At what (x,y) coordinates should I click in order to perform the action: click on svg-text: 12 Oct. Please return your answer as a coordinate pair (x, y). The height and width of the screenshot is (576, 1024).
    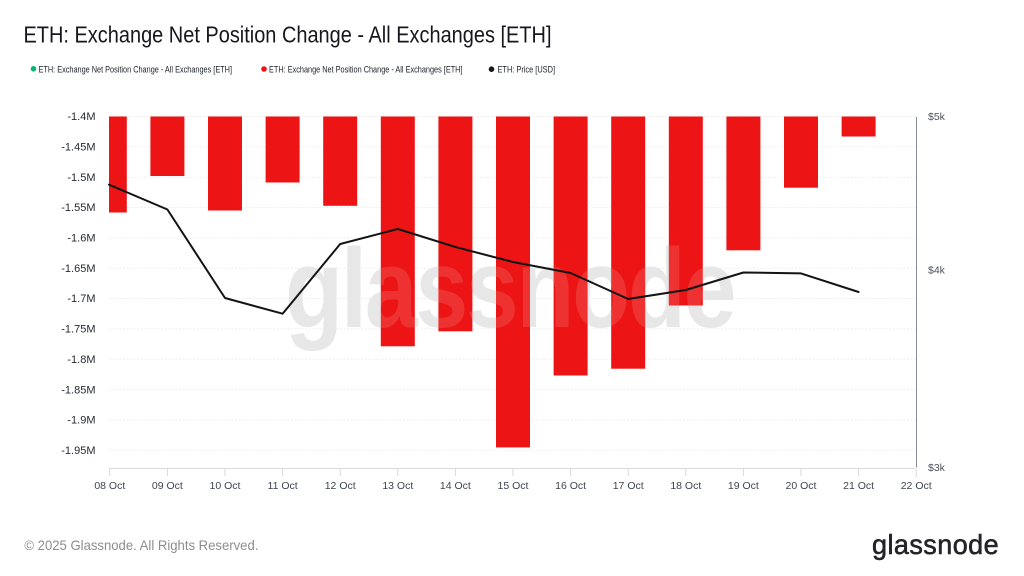
    Looking at the image, I should click on (340, 486).